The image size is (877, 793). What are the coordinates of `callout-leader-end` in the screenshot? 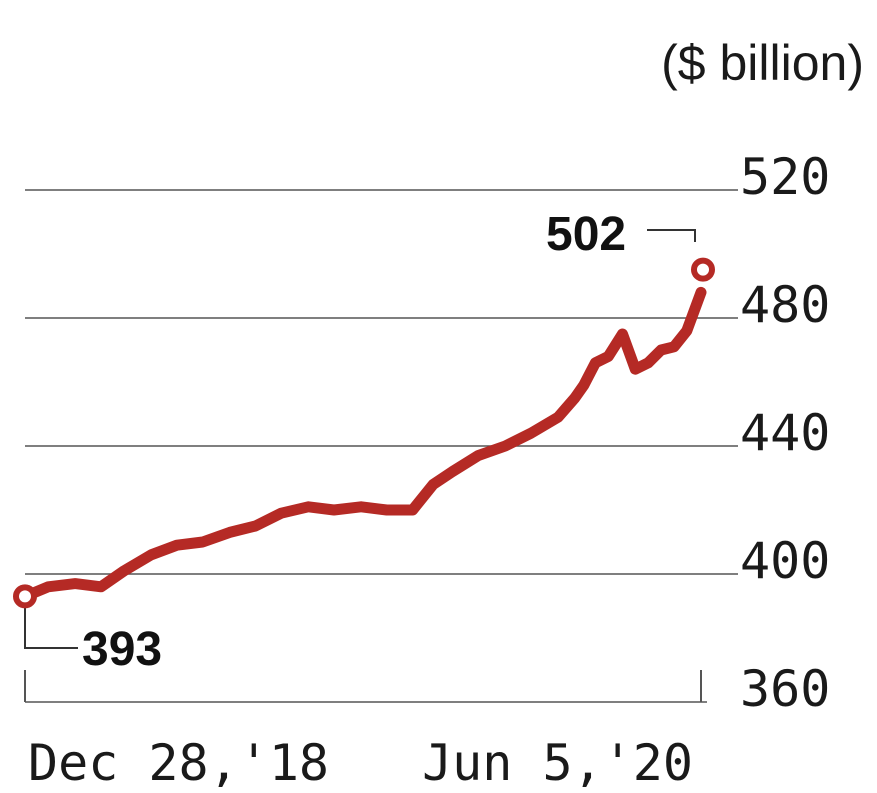 It's located at (671, 235).